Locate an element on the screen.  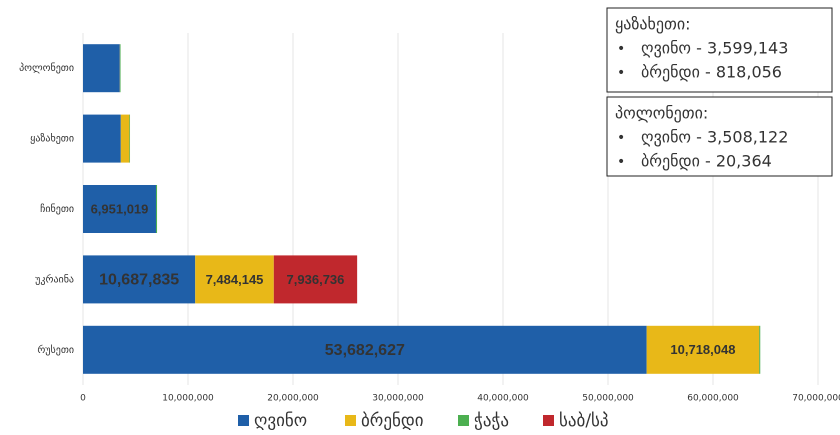
y-tick-label: ჩინეთი is located at coordinates (57, 209).